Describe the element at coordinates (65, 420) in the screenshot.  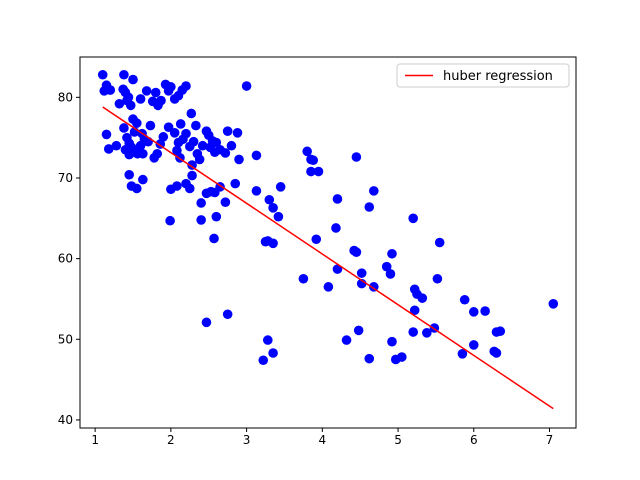
I see `y-tick-label: 40` at that location.